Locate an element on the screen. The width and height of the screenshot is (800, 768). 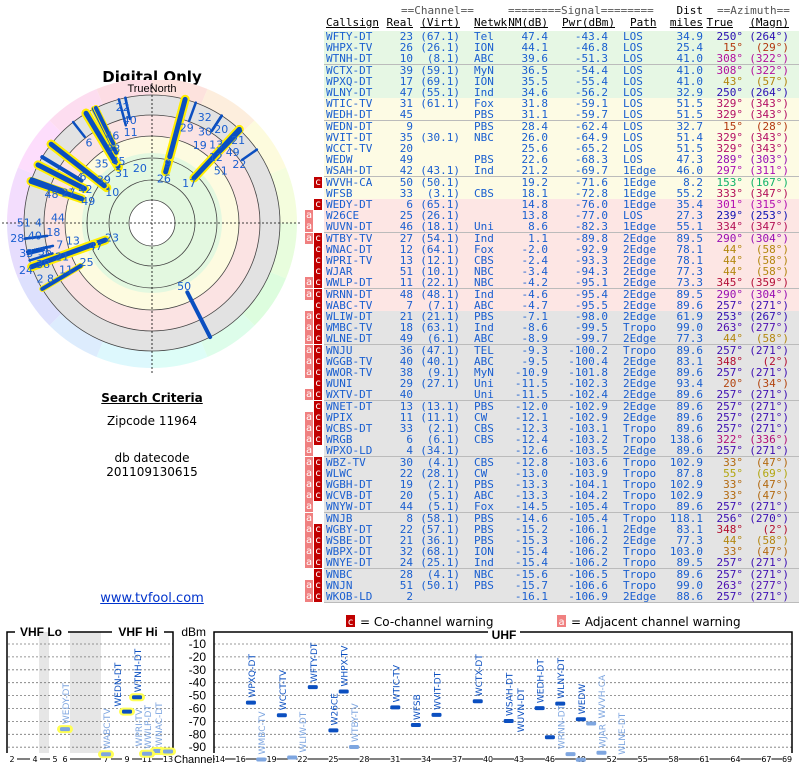
tvfool-link: www.tvfool.com is located at coordinates (152, 598).